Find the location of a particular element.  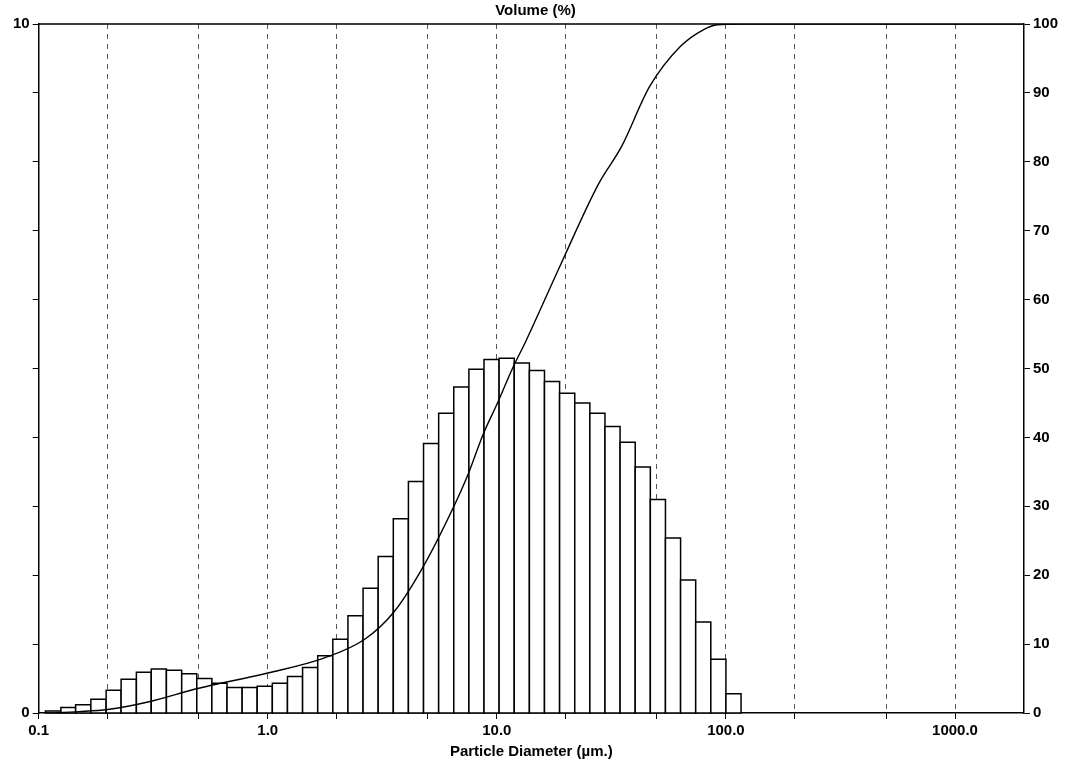

x-tick-label: 1000.0 is located at coordinates (955, 730).